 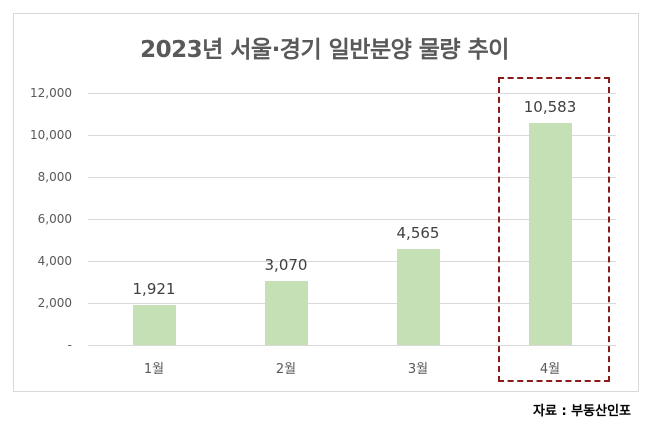 What do you see at coordinates (54, 177) in the screenshot?
I see `y-tick-label: 8,000` at bounding box center [54, 177].